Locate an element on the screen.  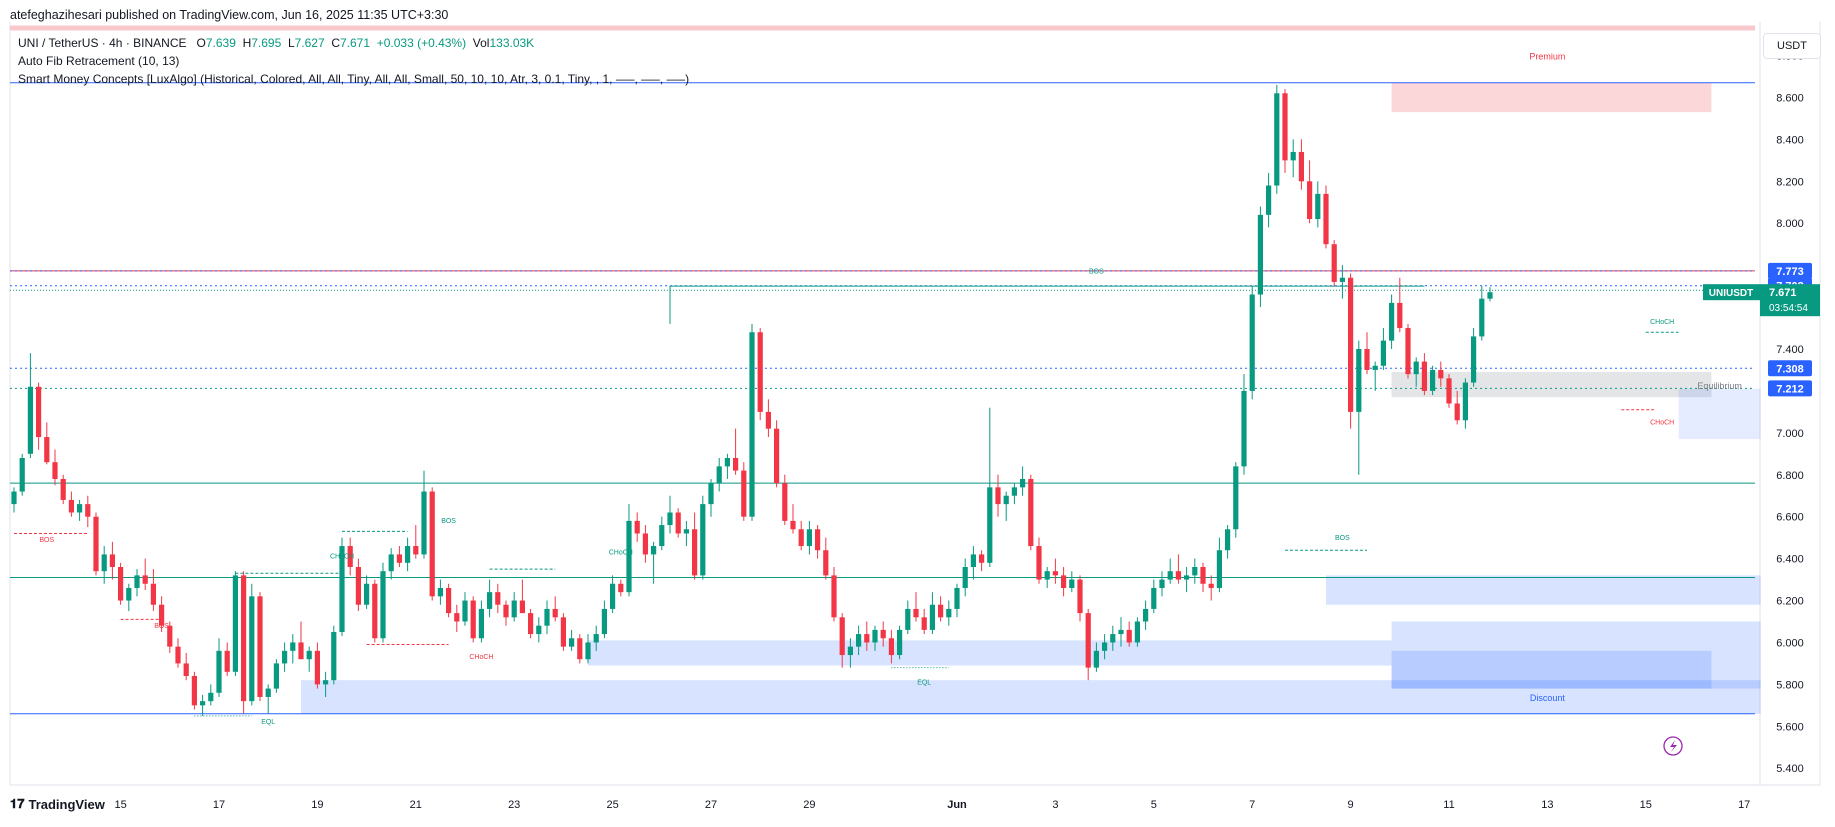
x-tick-label: 23 is located at coordinates (514, 805).